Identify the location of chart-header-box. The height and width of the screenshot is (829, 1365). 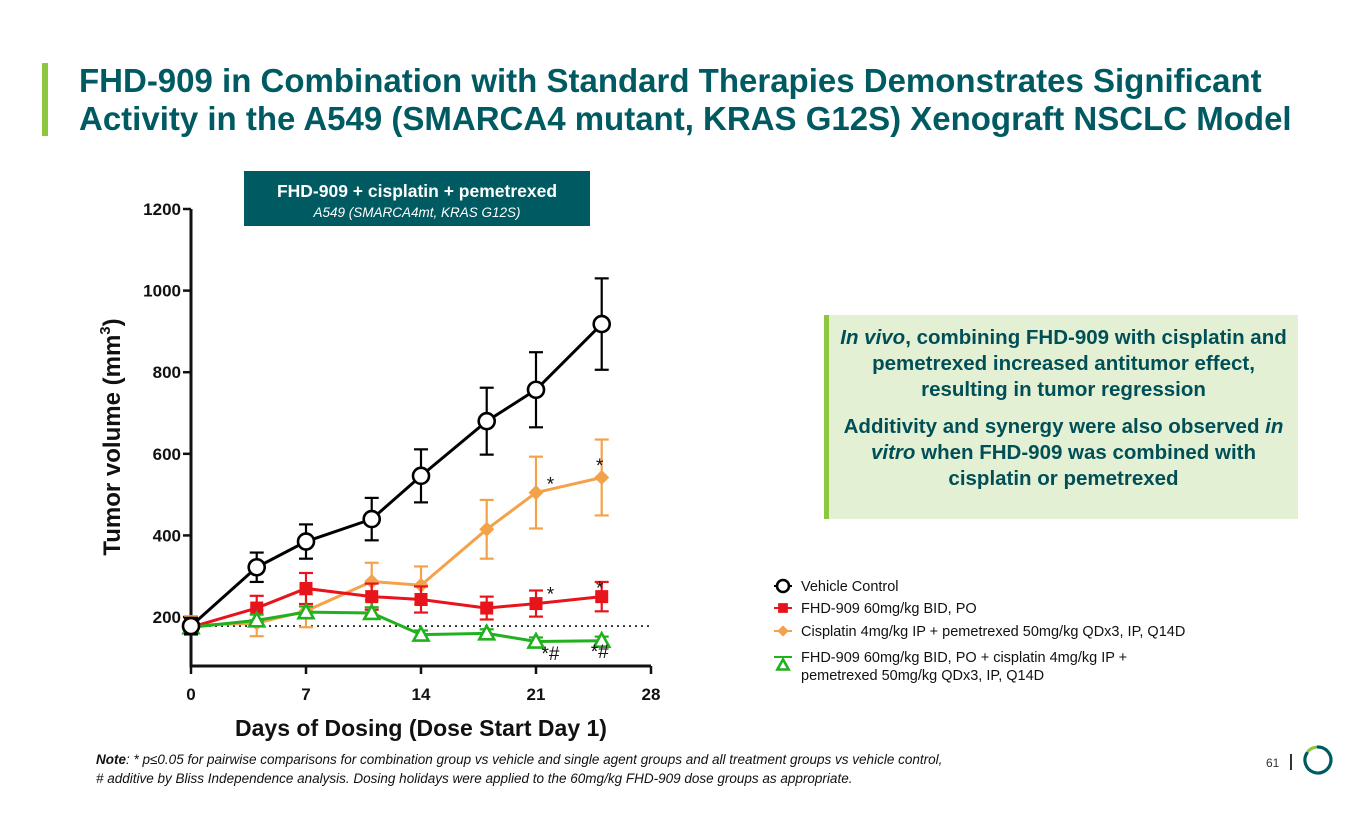
(417, 198).